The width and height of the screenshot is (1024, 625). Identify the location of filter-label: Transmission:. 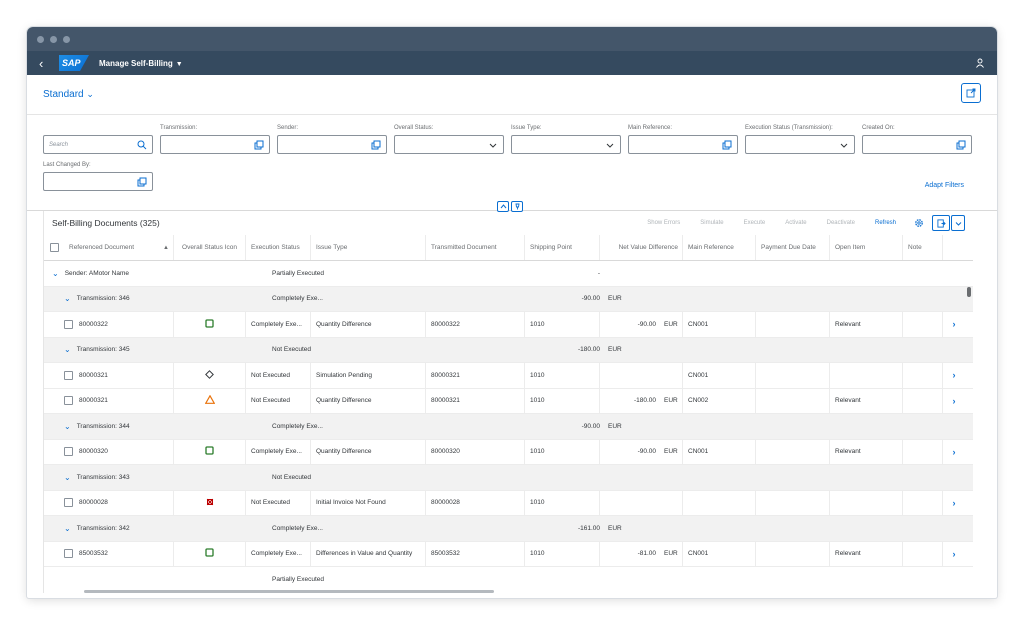
(179, 128).